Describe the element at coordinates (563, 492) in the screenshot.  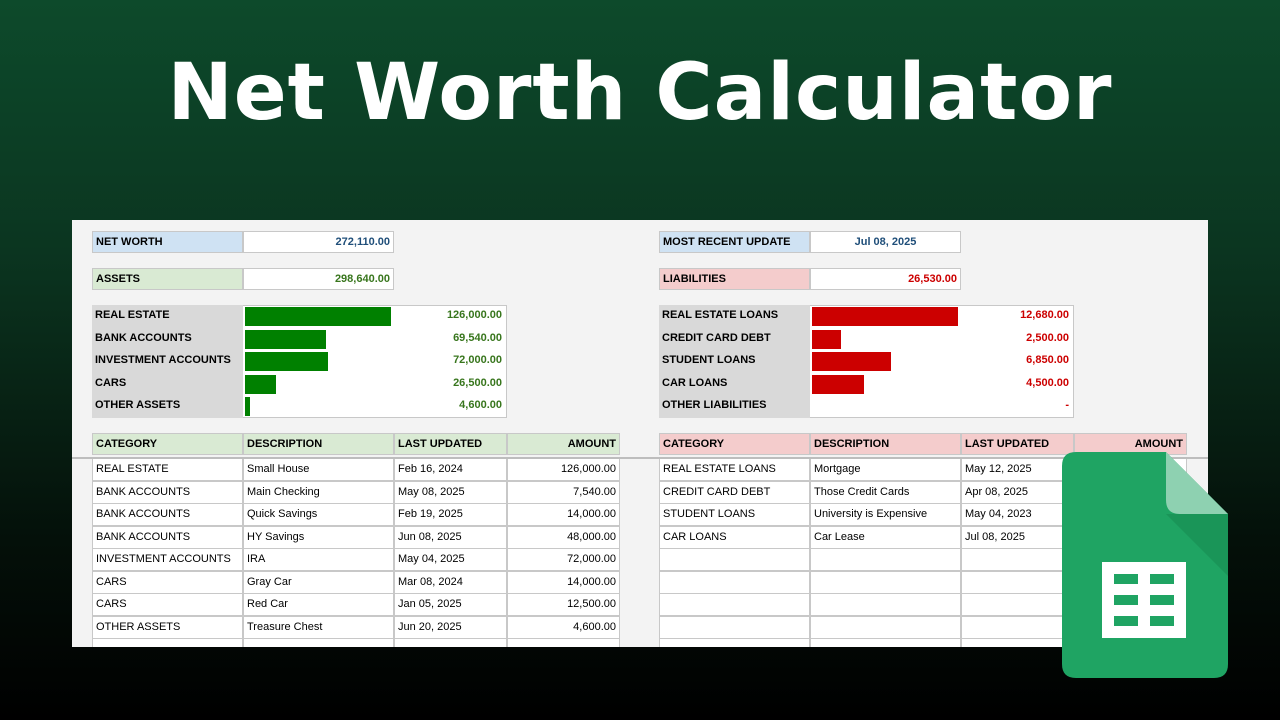
I see `table-cell: 7,540.00` at that location.